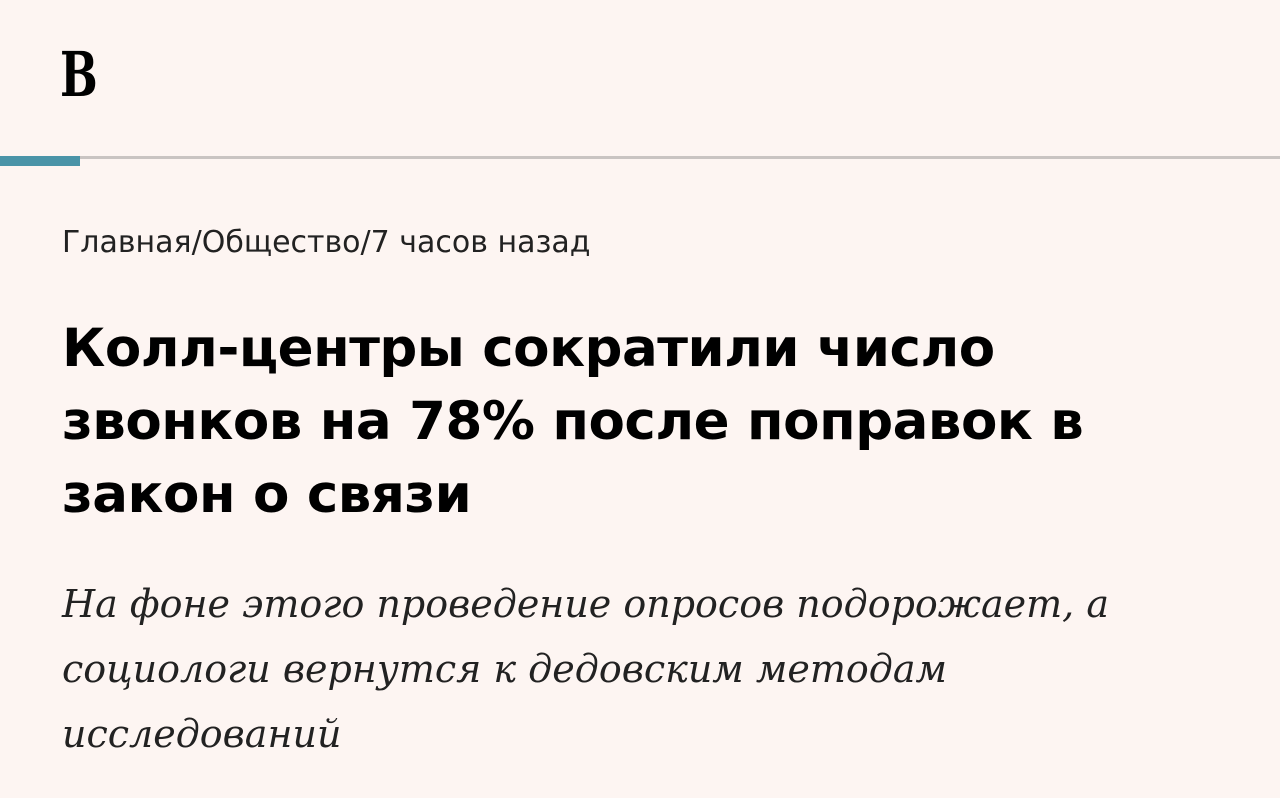 This screenshot has height=798, width=1280. What do you see at coordinates (281, 242) in the screenshot?
I see `breadcrumb-section: Общество` at bounding box center [281, 242].